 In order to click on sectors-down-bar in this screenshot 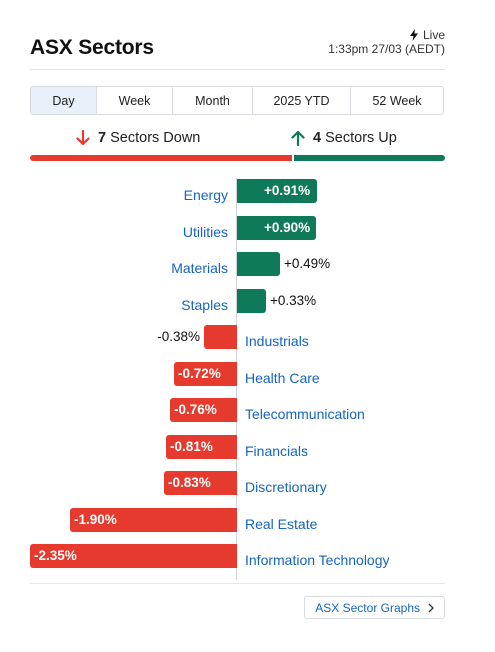, I will do `click(161, 158)`.